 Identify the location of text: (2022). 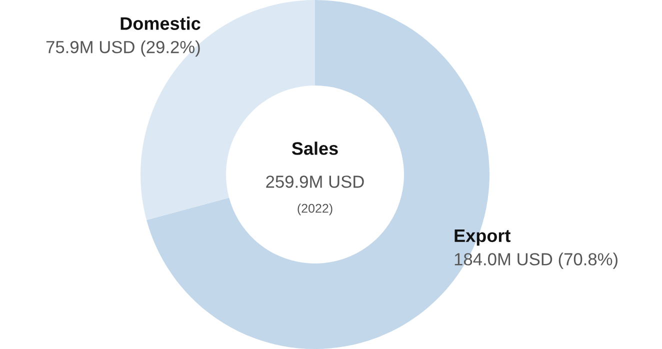
(315, 210).